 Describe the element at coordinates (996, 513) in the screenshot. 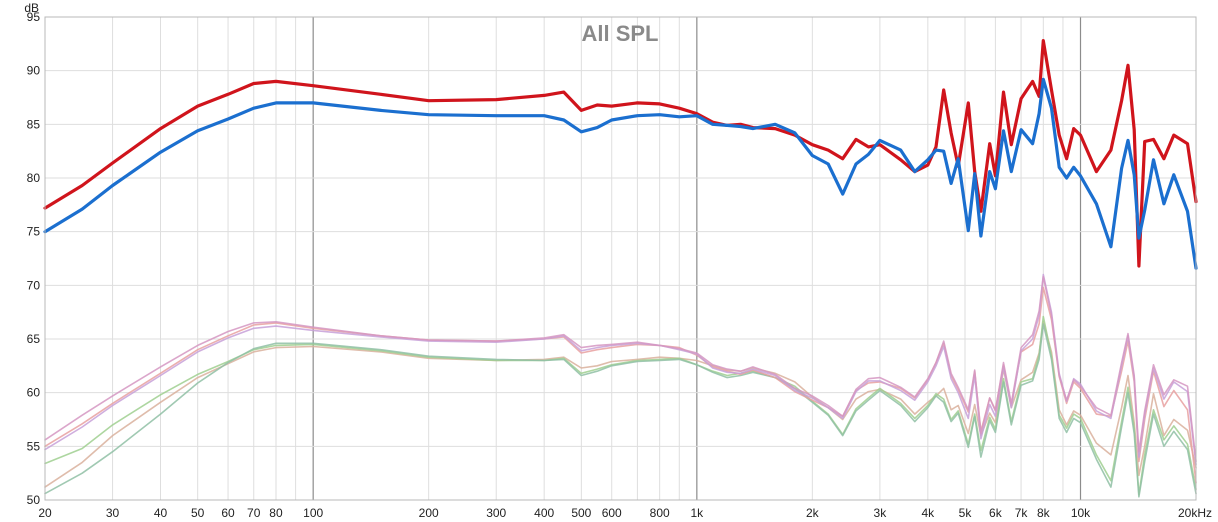

I see `x-tick-label: 6k` at that location.